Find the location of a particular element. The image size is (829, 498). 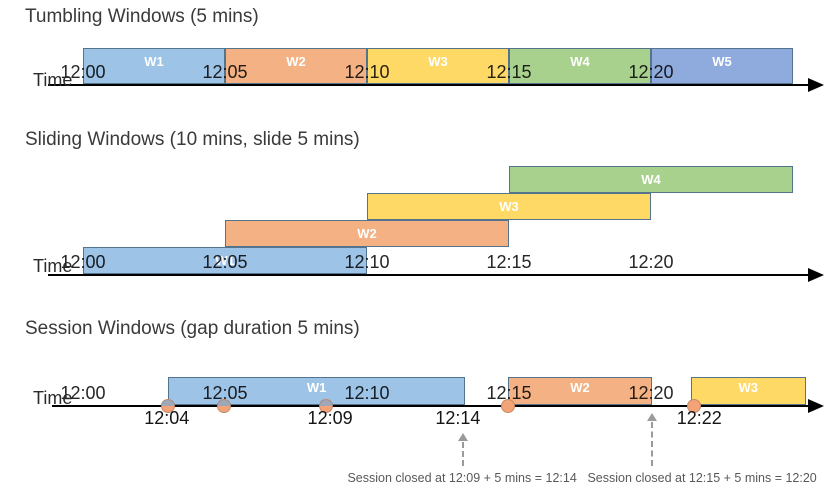

section-title: Tumbling Windows (5 mins) is located at coordinates (142, 16).